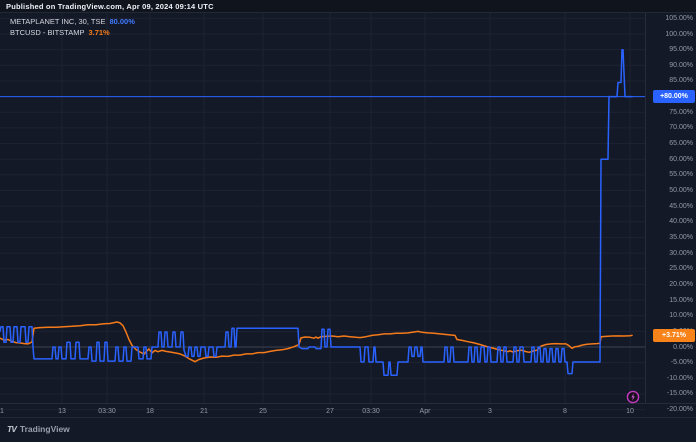 This screenshot has height=442, width=696. Describe the element at coordinates (674, 96) in the screenshot. I see `price-label-metaplanet: +80.00%` at that location.